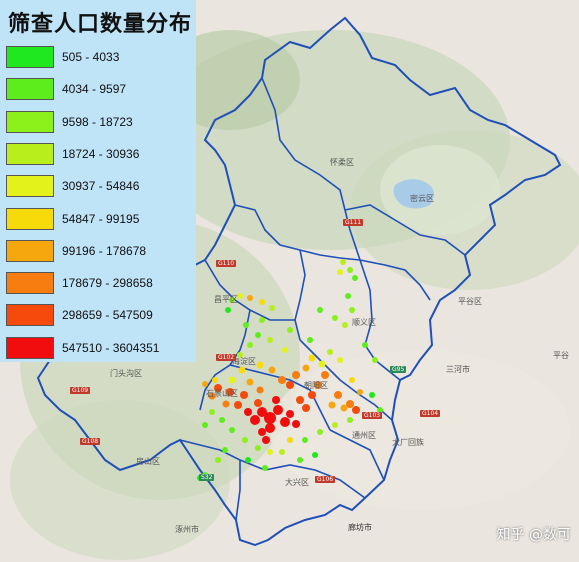 The width and height of the screenshot is (579, 562). What do you see at coordinates (290, 370) in the screenshot?
I see `population-points` at bounding box center [290, 370].